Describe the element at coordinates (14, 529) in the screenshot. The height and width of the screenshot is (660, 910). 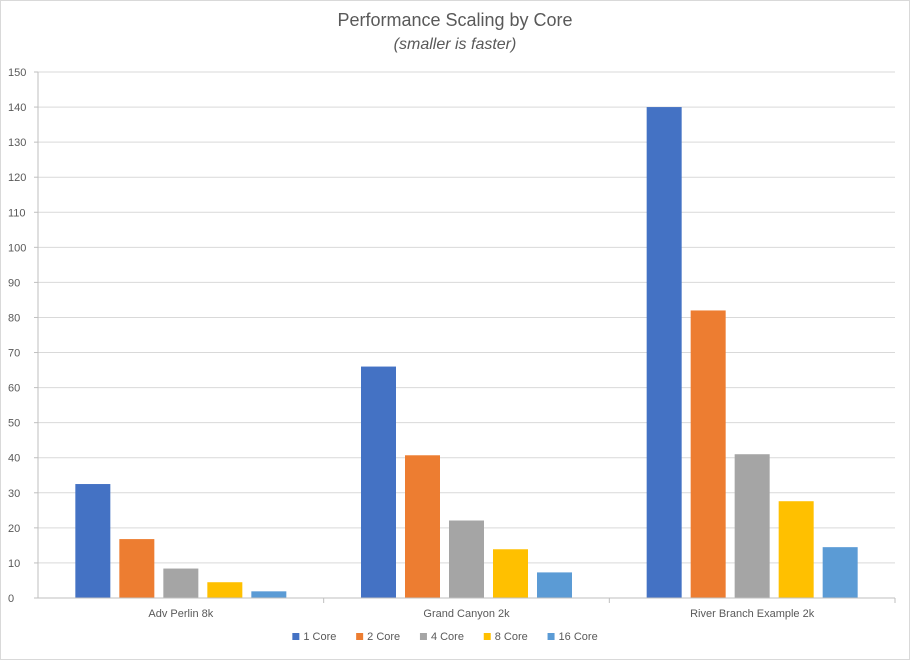
I see `y-tick-label: 20` at that location.